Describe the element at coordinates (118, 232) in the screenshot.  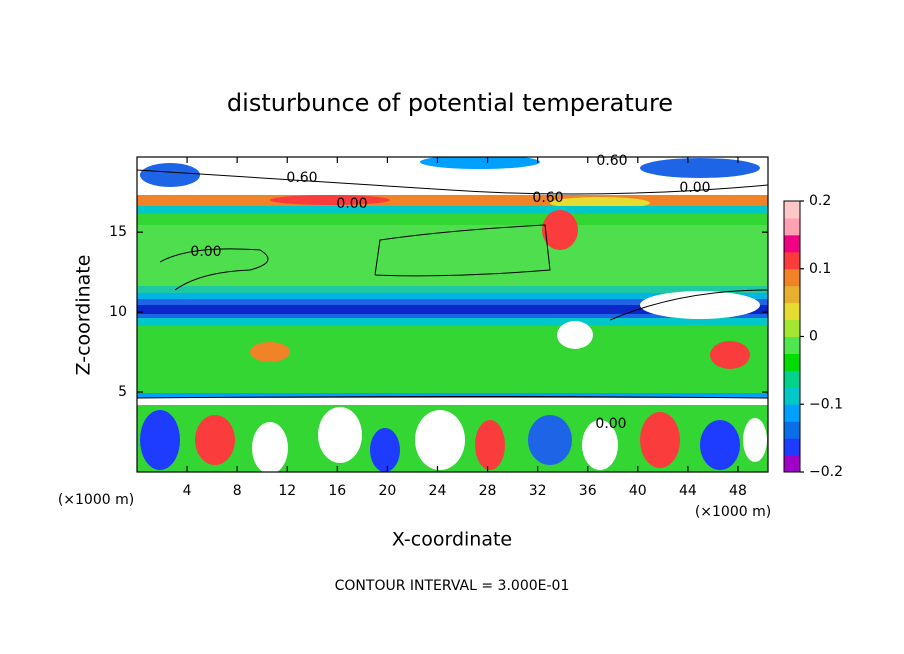
I see `y-tick-label: 15` at that location.